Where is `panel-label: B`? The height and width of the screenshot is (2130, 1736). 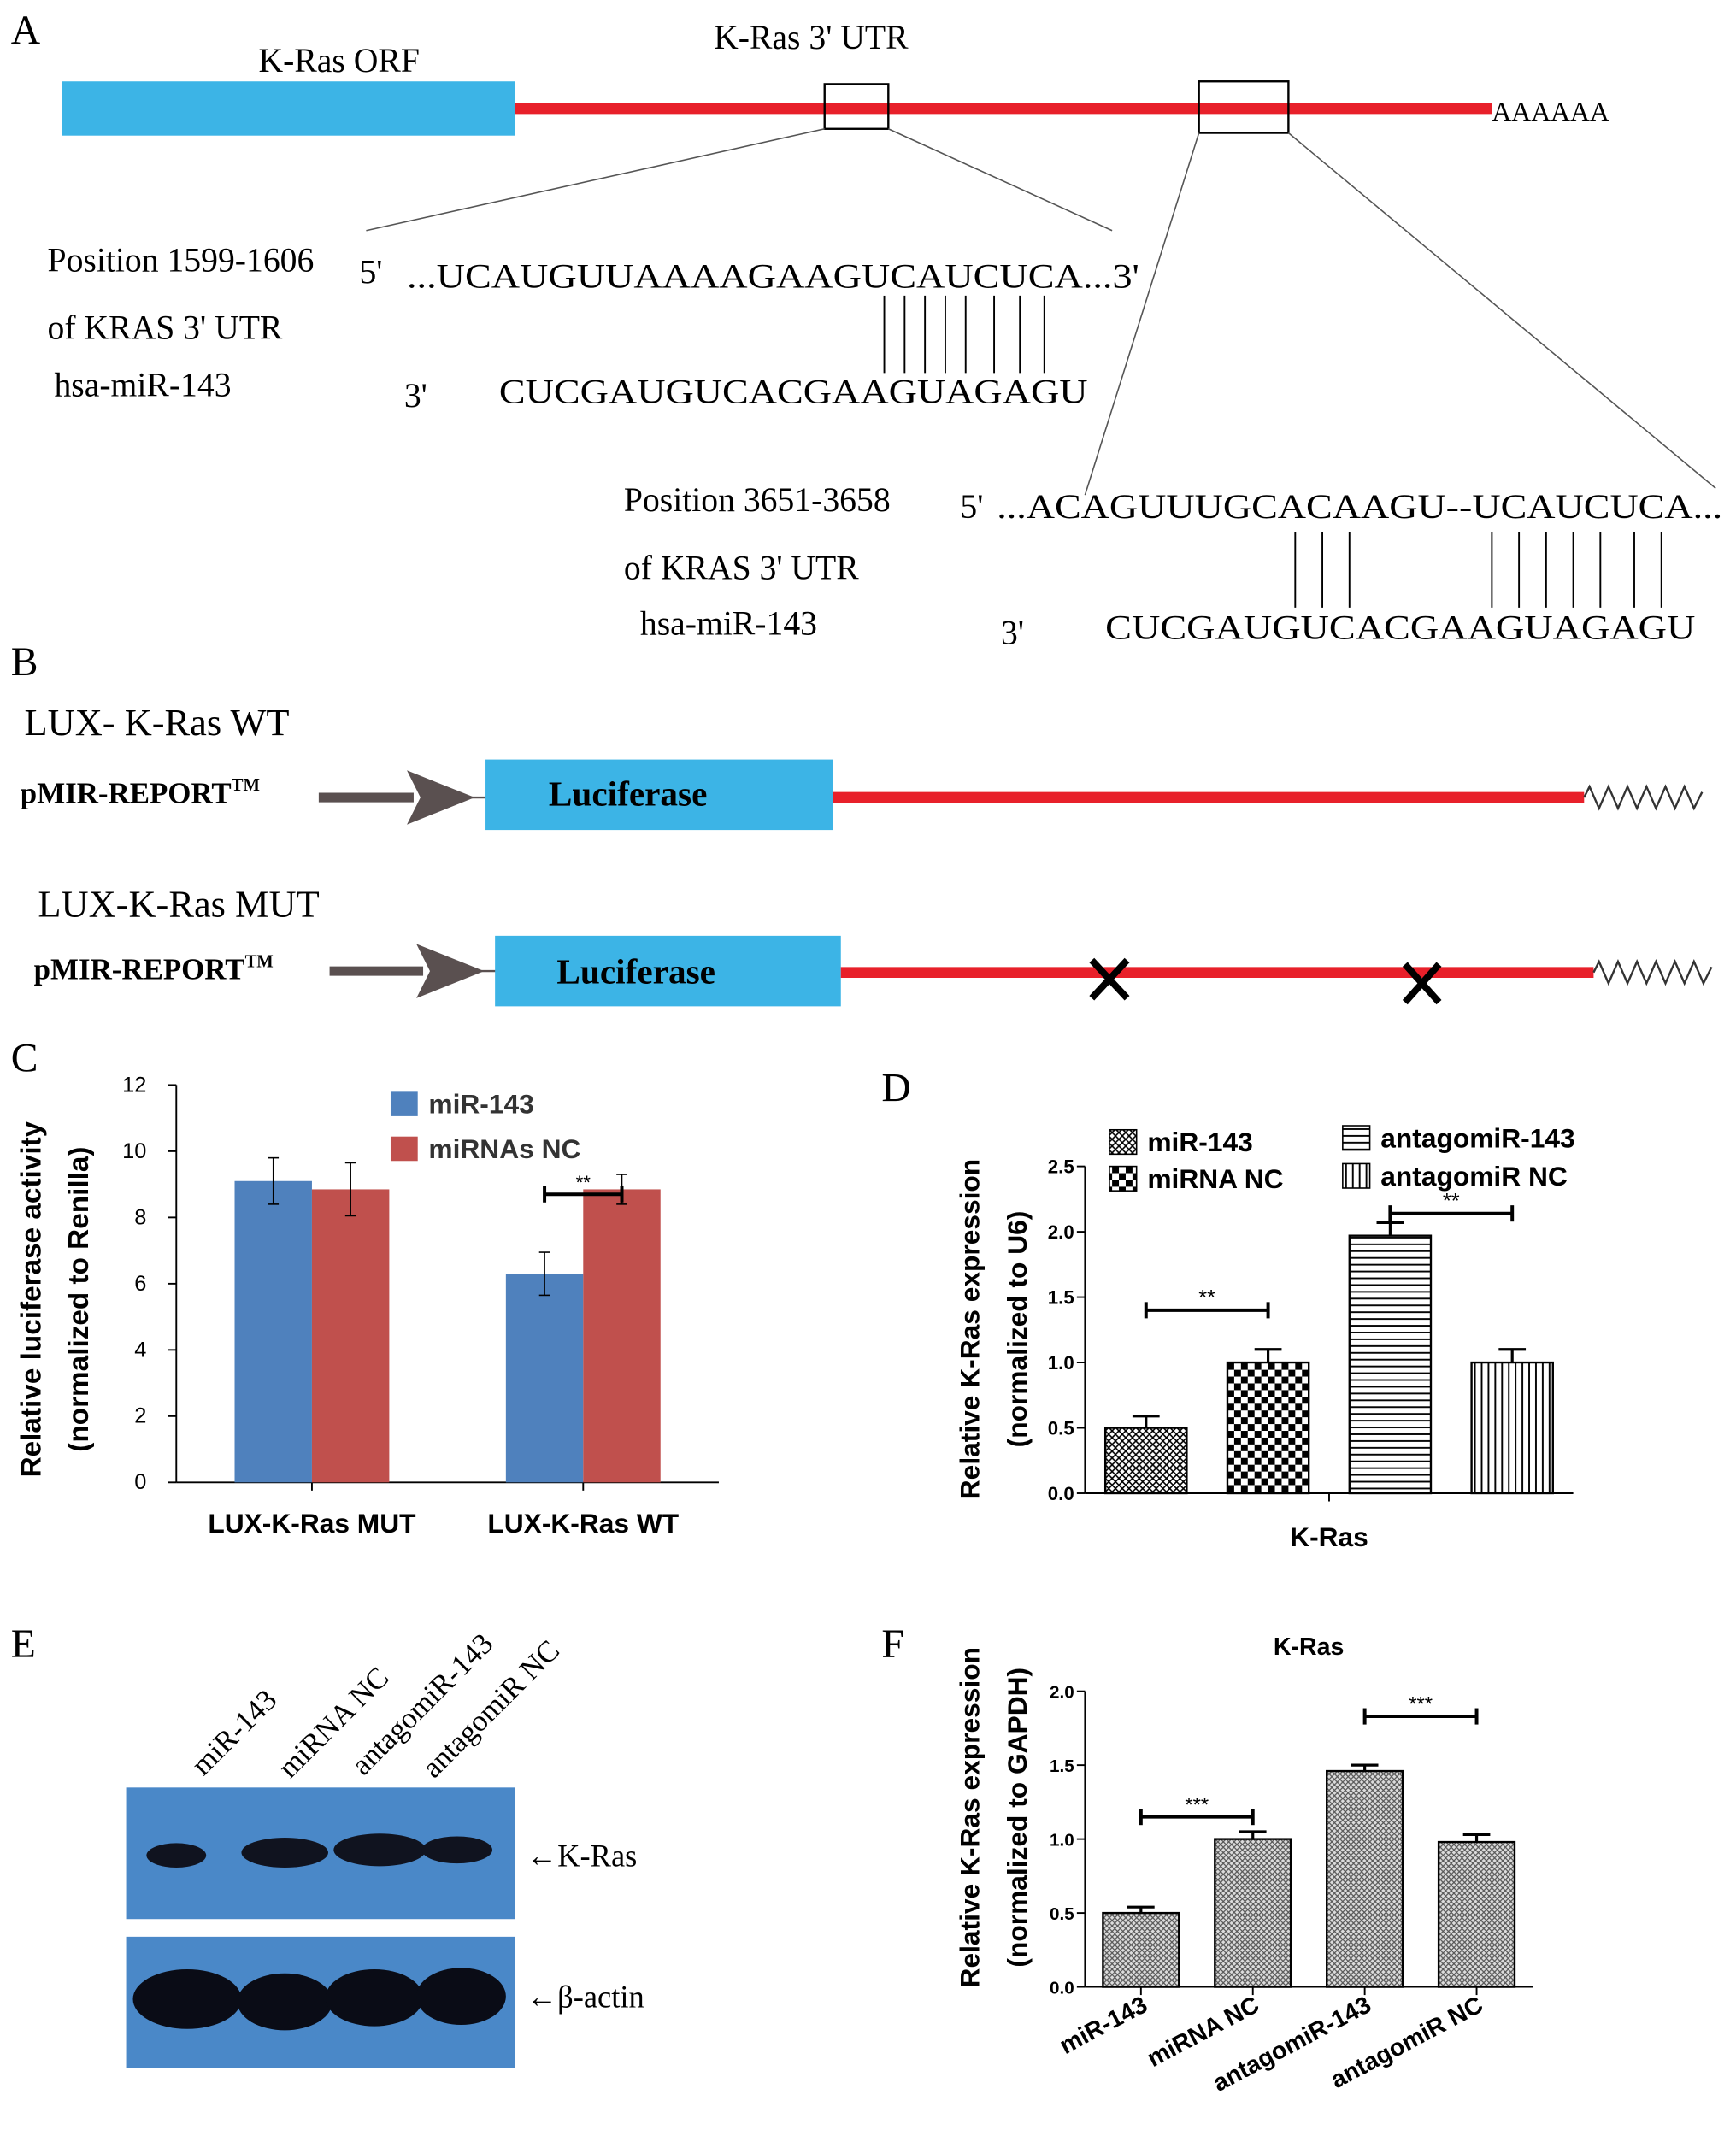 panel-label: B is located at coordinates (24, 662).